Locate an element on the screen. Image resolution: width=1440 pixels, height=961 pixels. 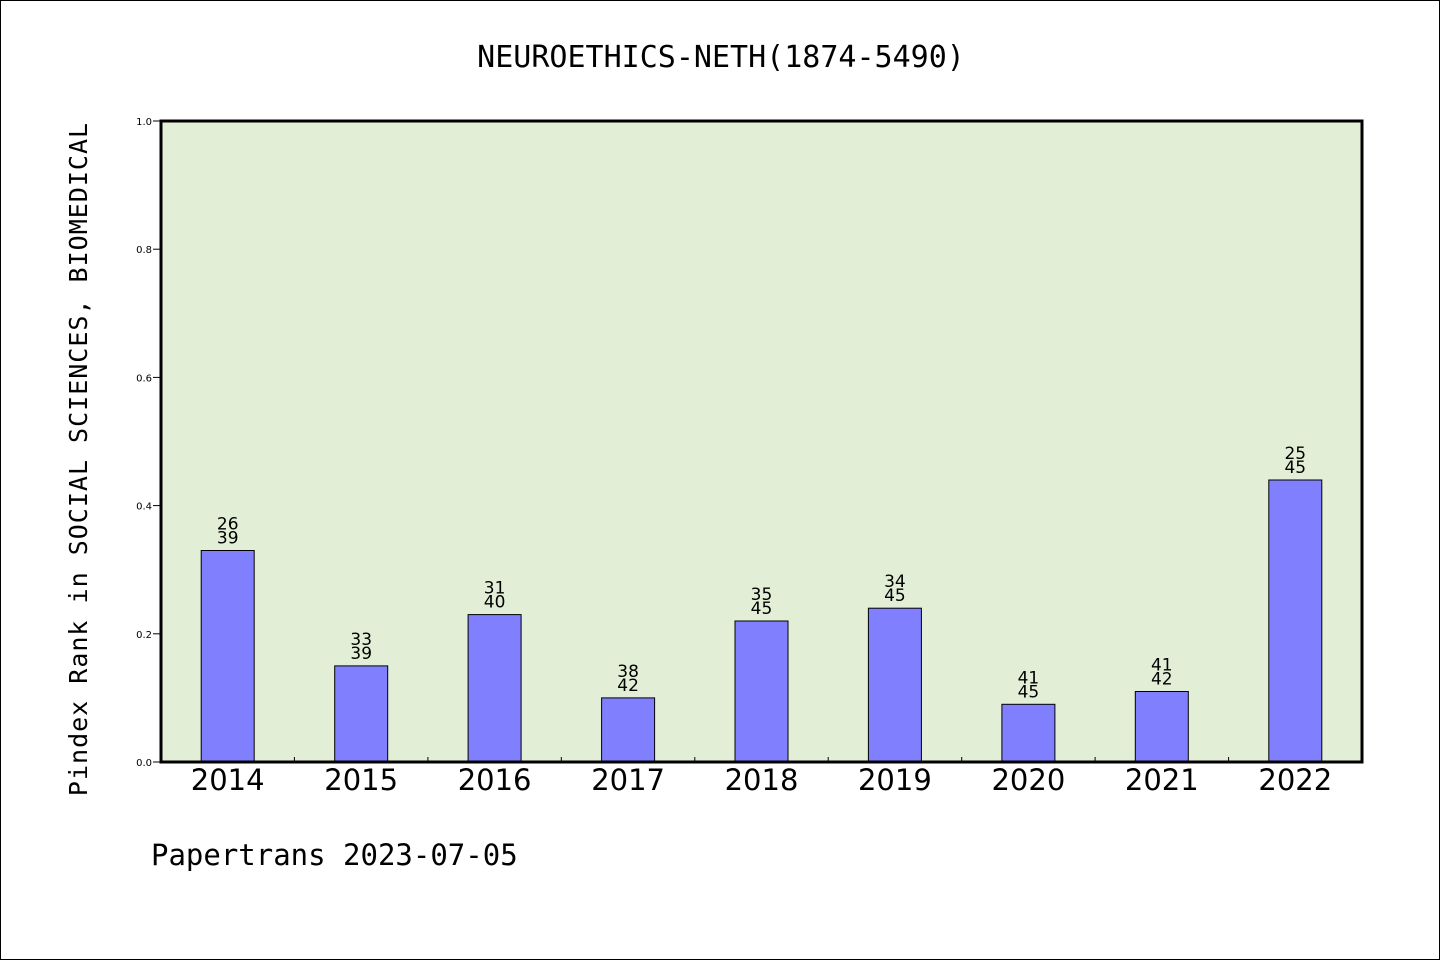
x-tick-label-2020: 2020 is located at coordinates (1028, 780).